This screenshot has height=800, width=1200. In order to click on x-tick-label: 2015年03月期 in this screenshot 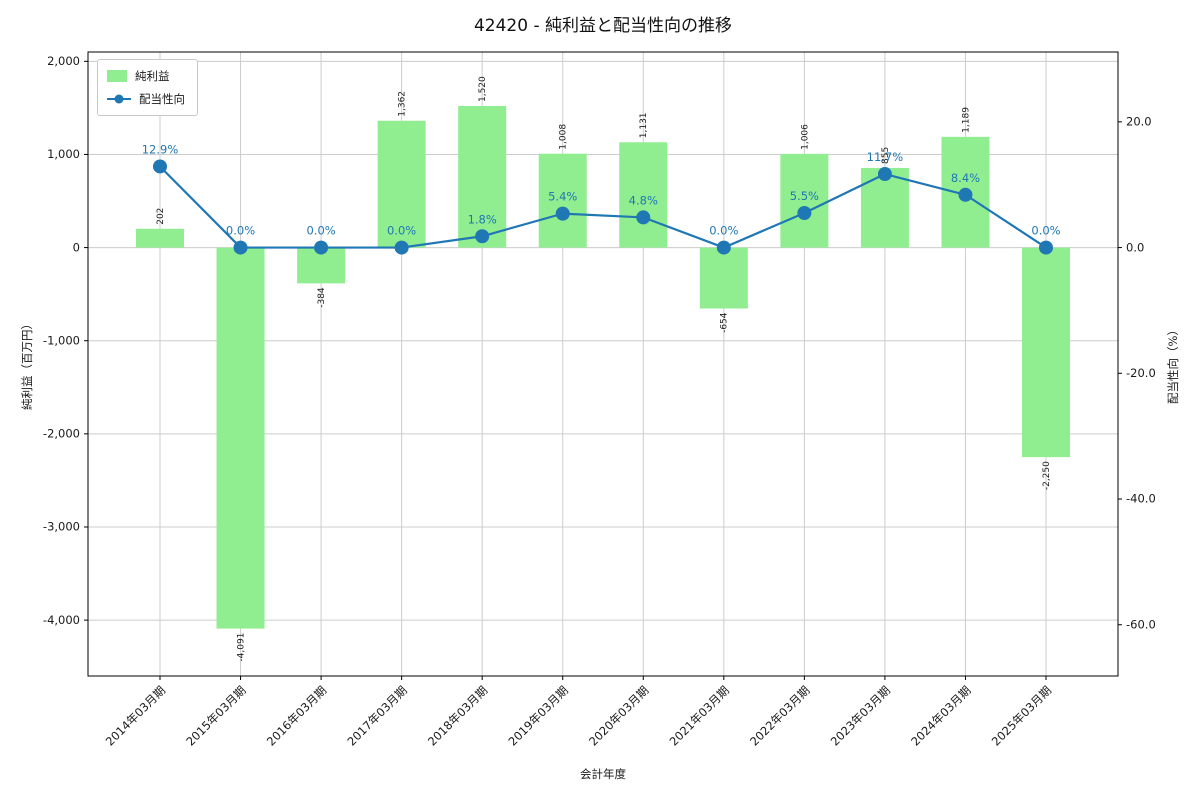, I will do `click(215, 715)`.